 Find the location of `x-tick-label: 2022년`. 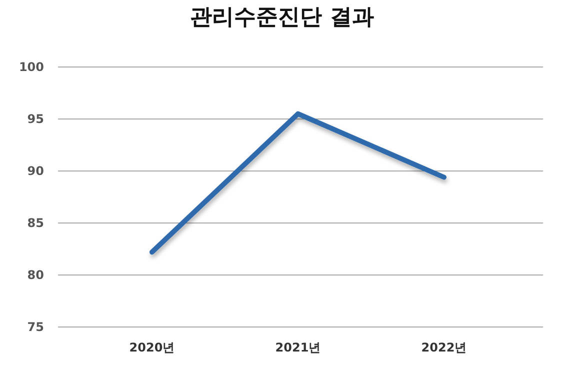

x-tick-label: 2022년 is located at coordinates (444, 347).